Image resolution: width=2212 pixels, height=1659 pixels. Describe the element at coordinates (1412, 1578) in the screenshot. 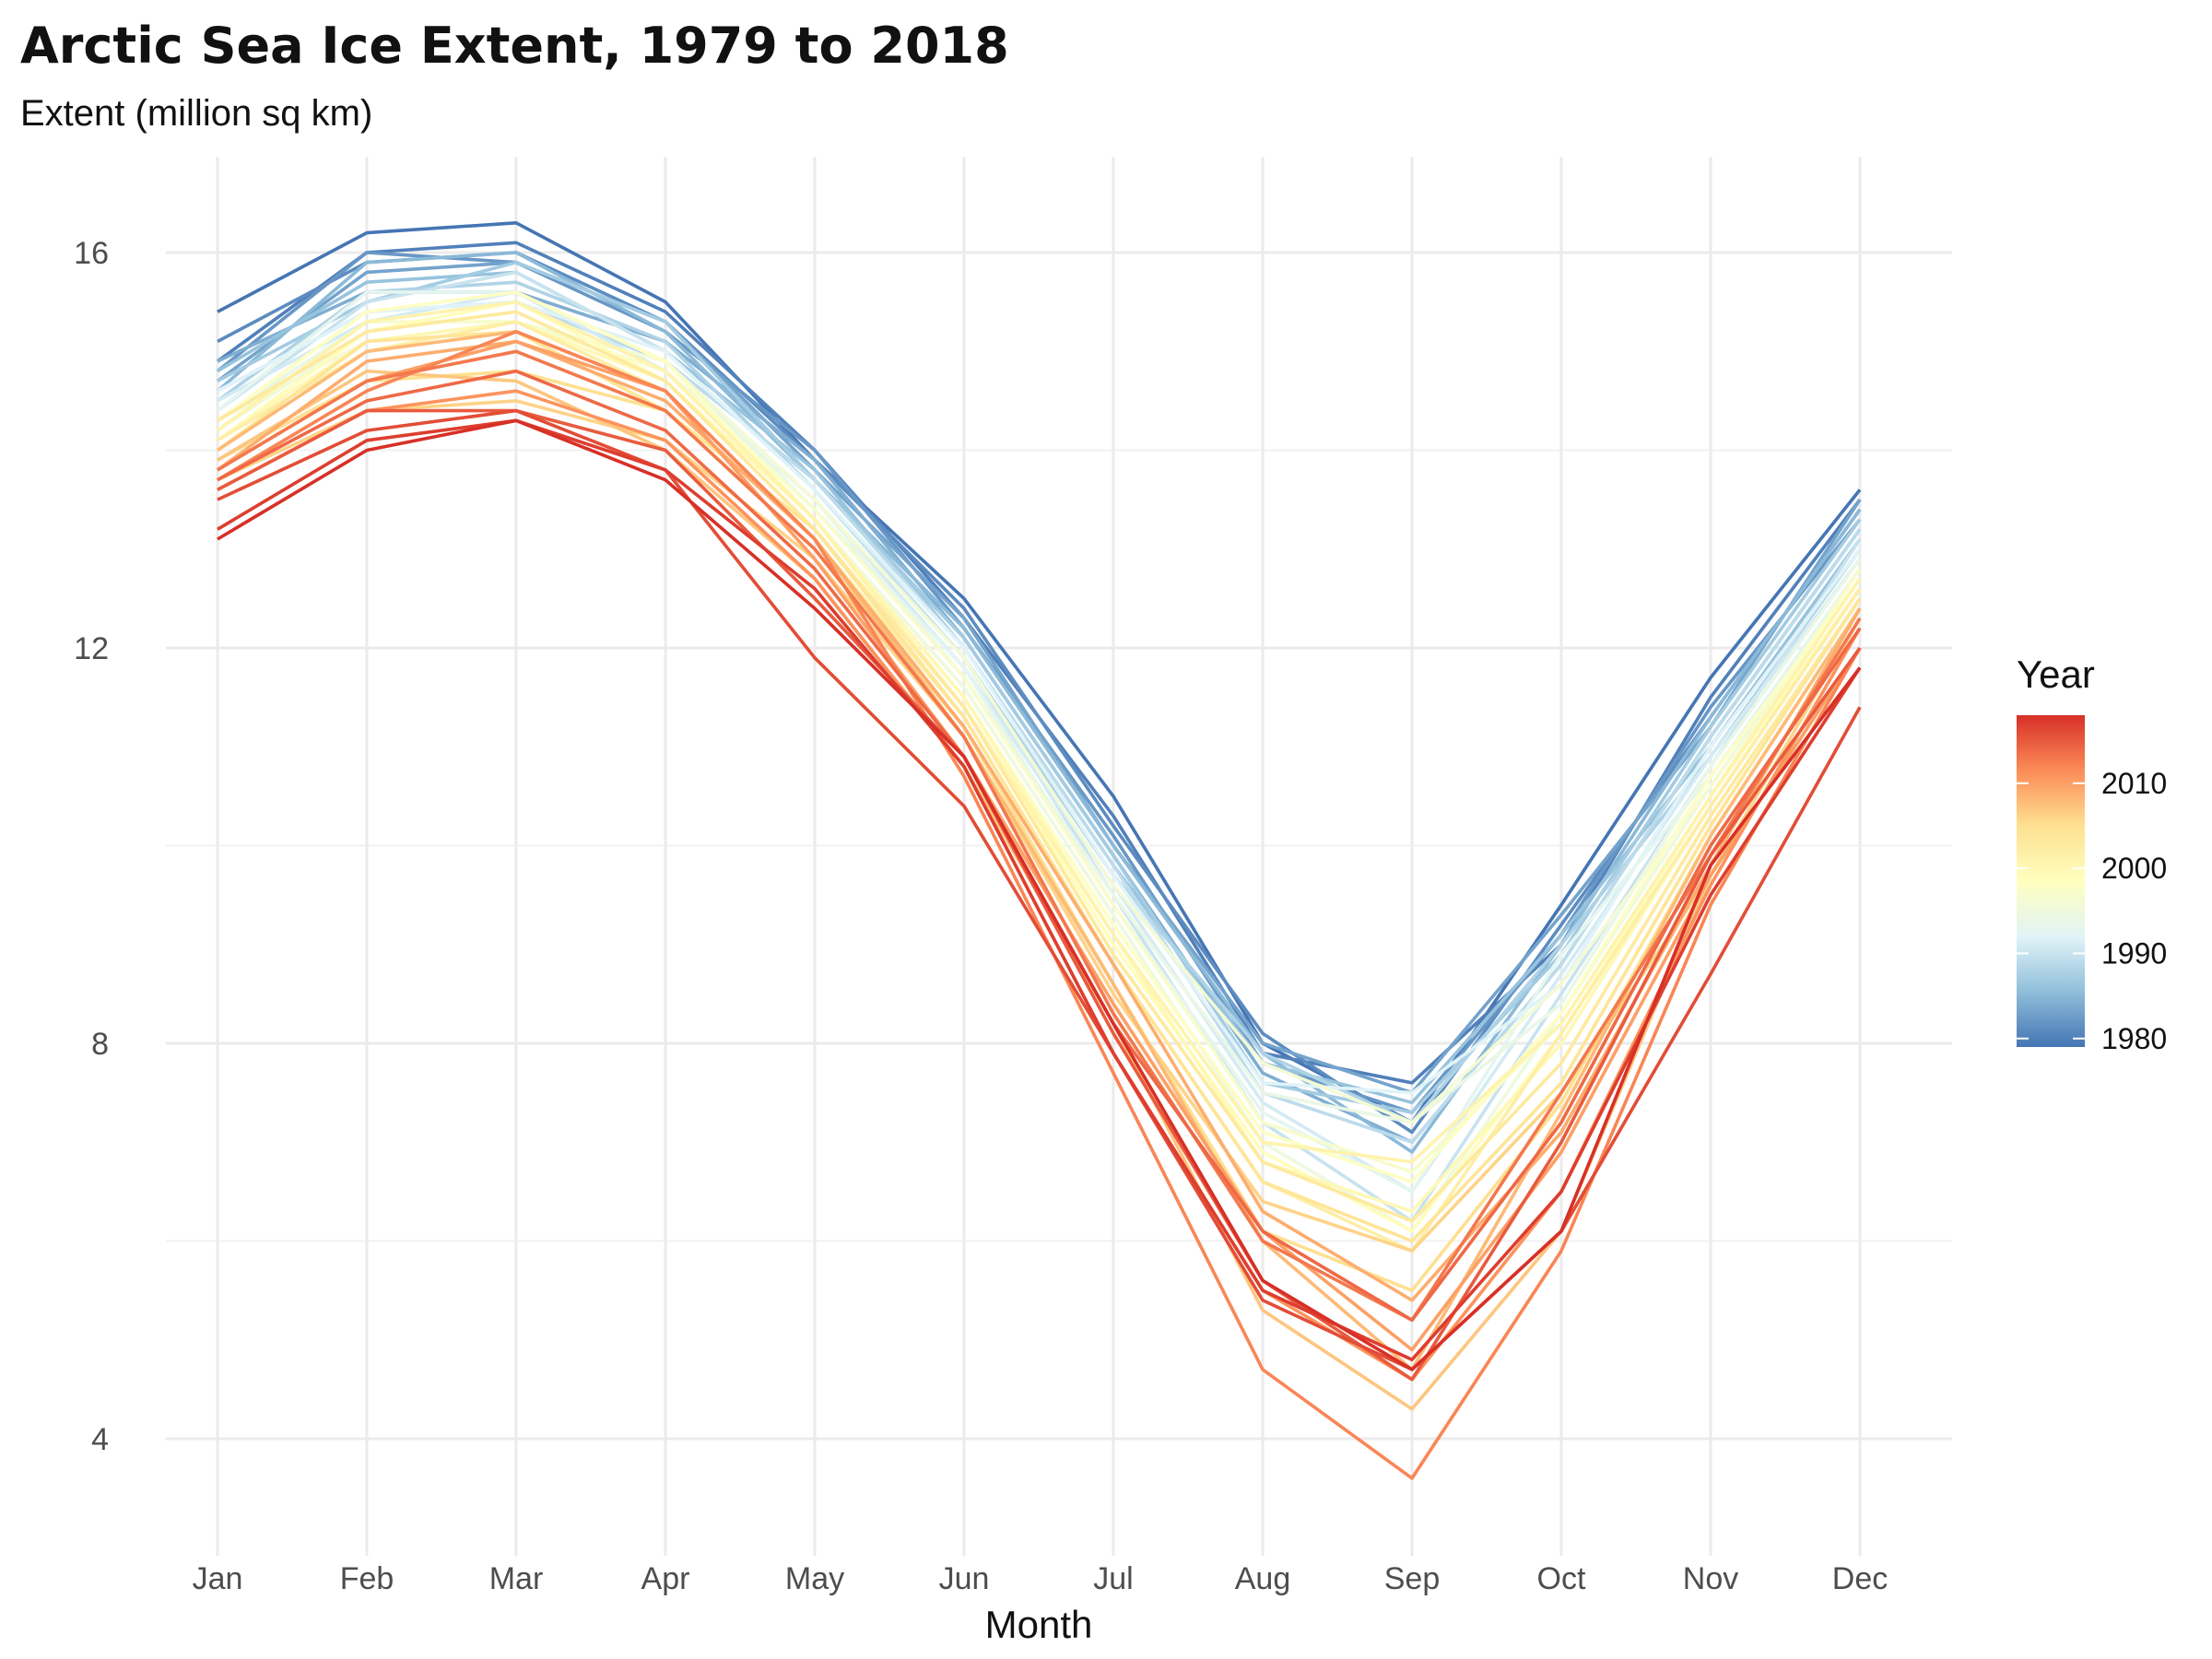

I see `x-tick-label: Sep` at that location.